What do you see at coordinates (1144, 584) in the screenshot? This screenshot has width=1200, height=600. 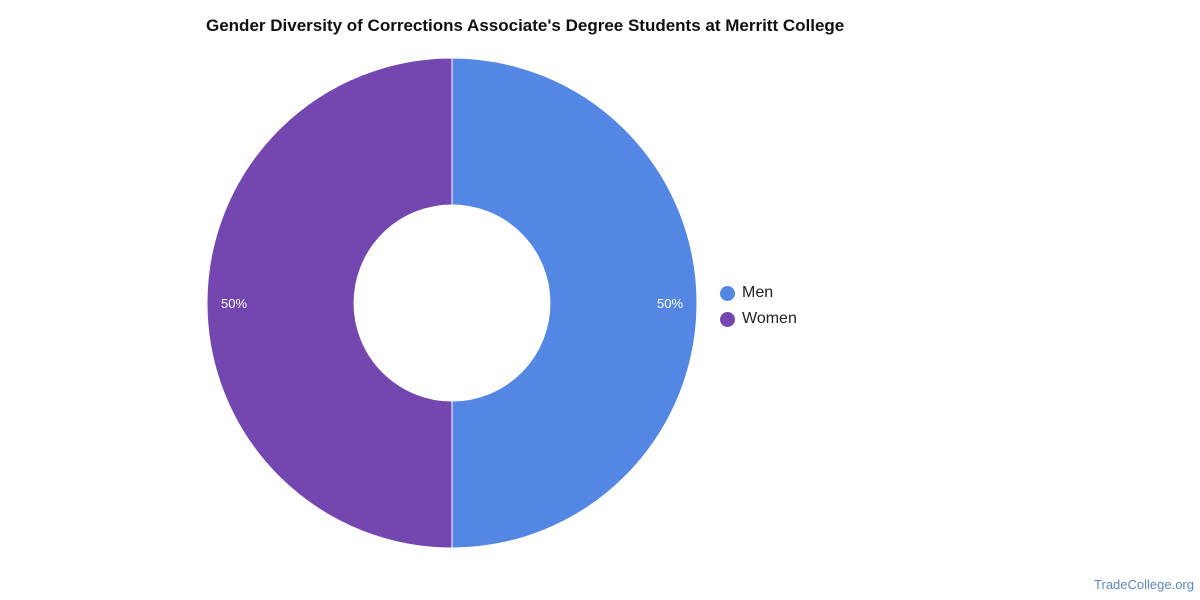 I see `source-credit: TradeCollege.org` at bounding box center [1144, 584].